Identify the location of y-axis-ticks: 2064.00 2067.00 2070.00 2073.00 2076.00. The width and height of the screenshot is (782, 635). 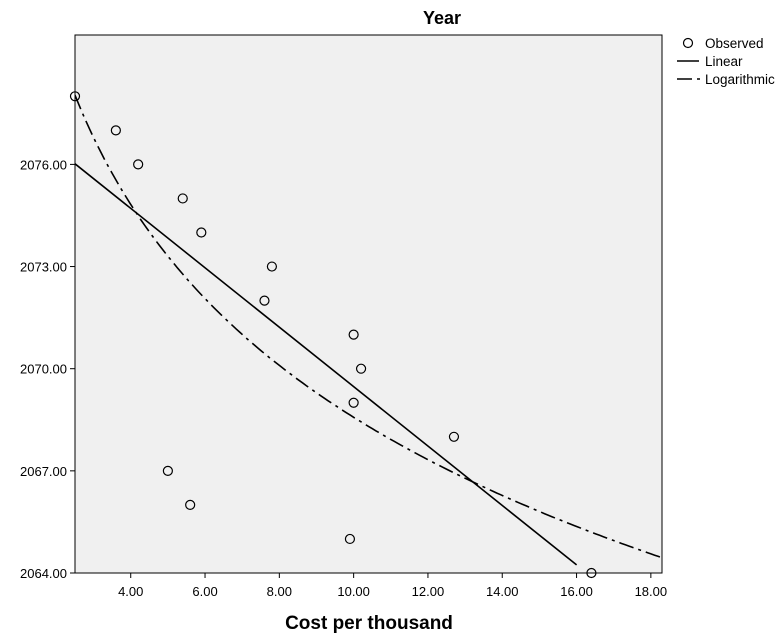
(47, 369).